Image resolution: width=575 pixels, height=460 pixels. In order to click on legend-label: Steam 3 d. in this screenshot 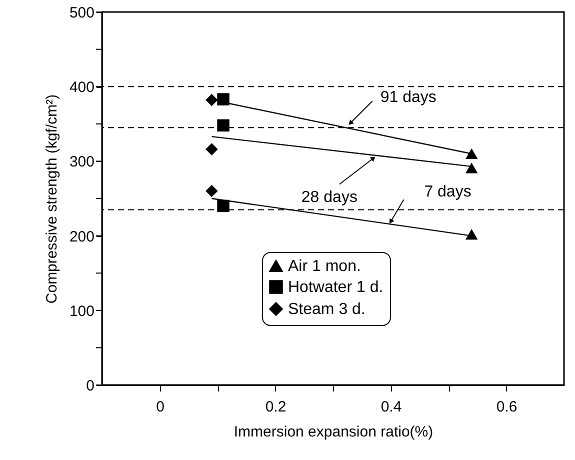, I will do `click(327, 309)`.